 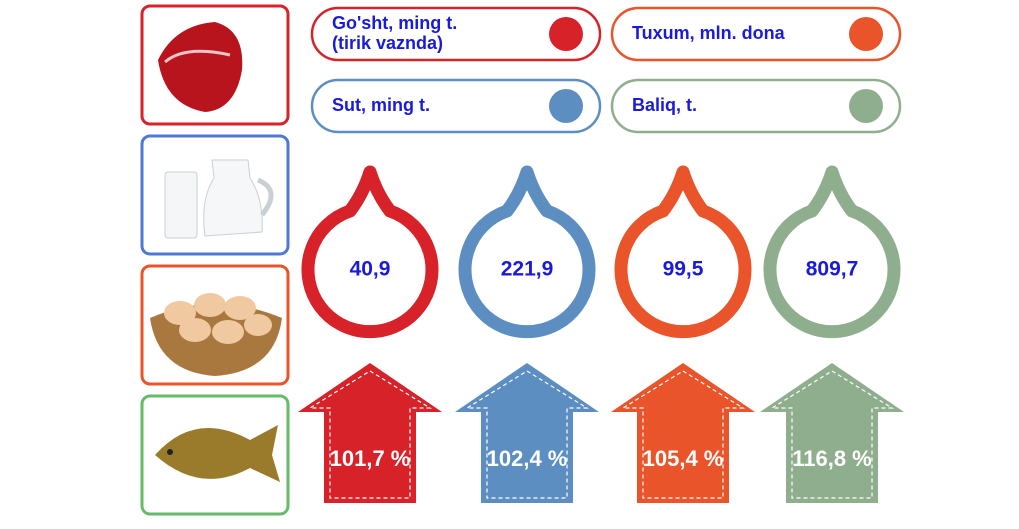 What do you see at coordinates (233, 198) in the screenshot?
I see `milk-jug` at bounding box center [233, 198].